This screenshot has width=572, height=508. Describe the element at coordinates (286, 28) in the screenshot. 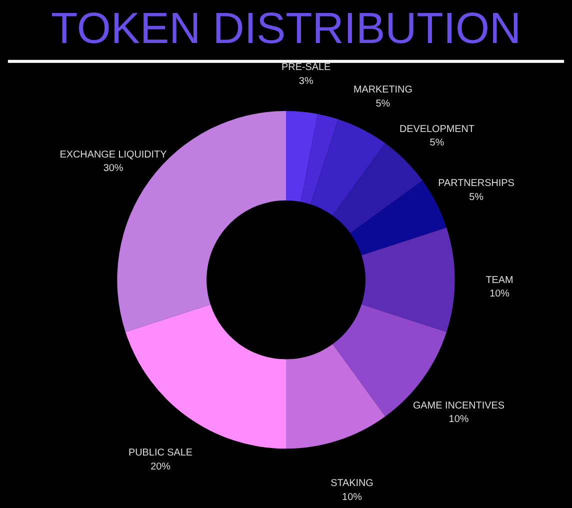

I see `chart-title: TOKEN DISTRIBUTION` at that location.